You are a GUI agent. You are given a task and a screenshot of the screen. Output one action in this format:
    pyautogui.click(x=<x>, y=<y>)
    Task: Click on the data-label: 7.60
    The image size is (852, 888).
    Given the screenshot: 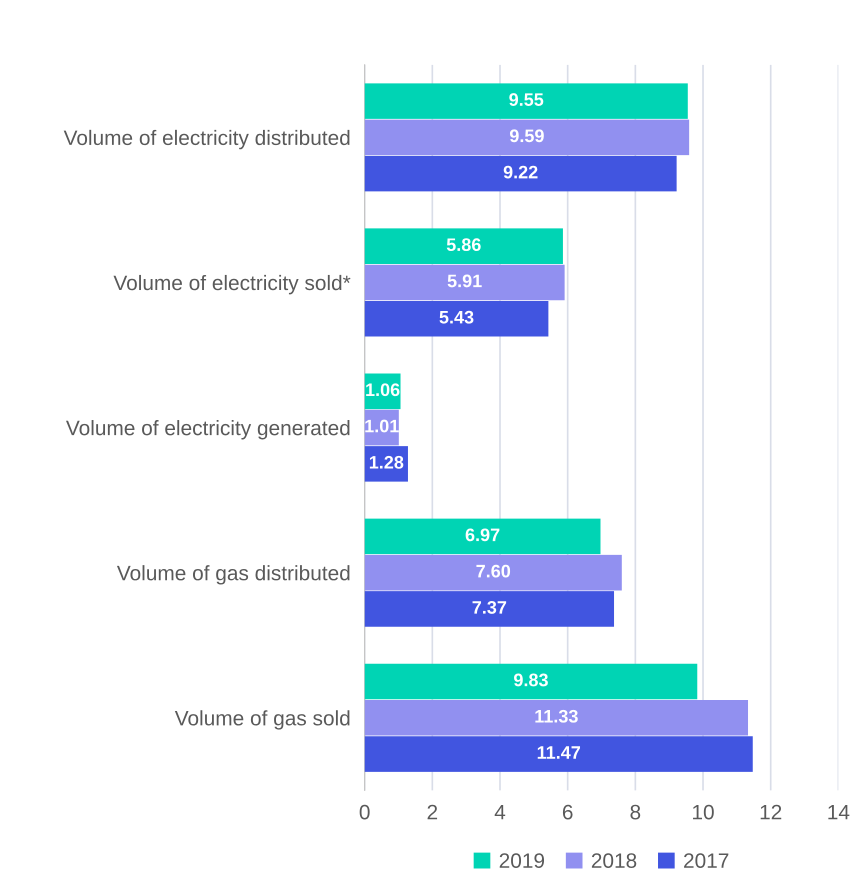 What is the action you would take?
    pyautogui.click(x=493, y=571)
    